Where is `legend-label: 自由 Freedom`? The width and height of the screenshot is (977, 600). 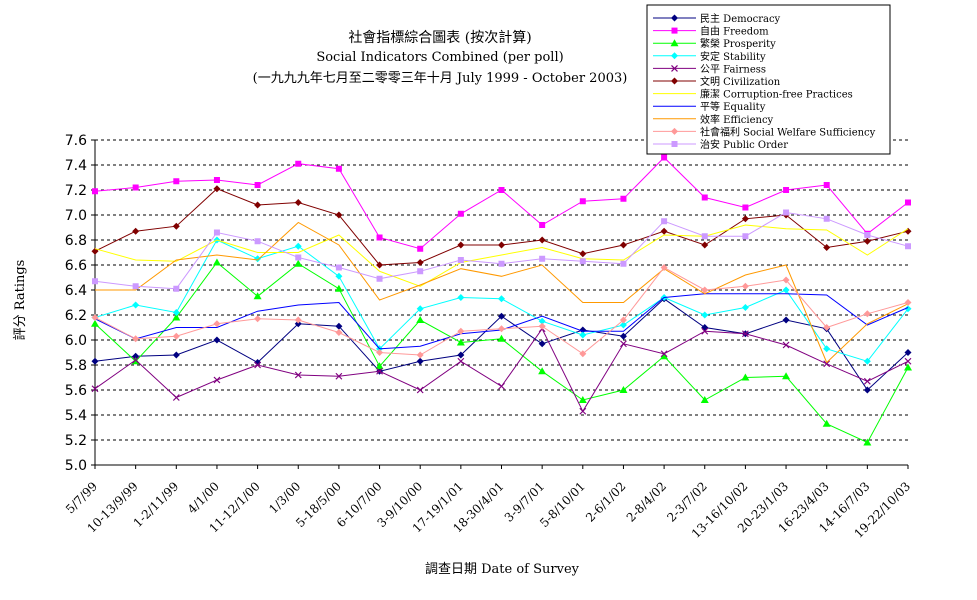 legend-label: 自由 Freedom is located at coordinates (734, 31).